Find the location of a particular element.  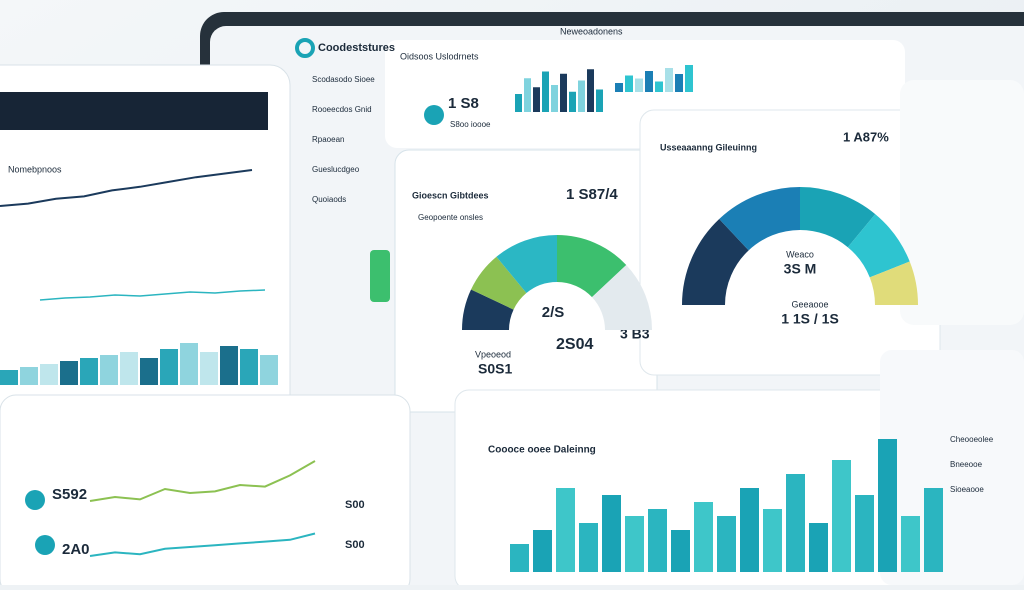

kpi-dot is located at coordinates (434, 115).